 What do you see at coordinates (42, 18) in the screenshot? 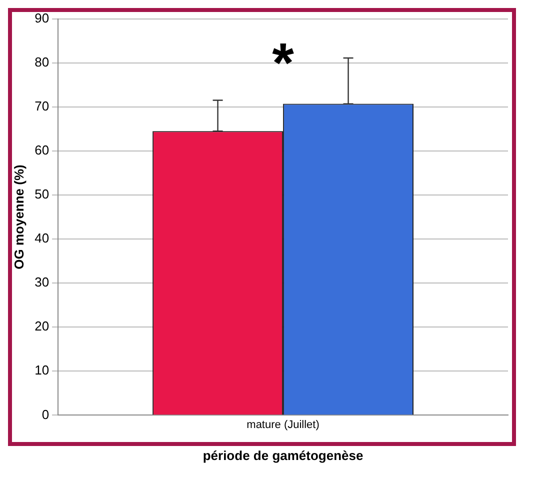
I see `y-tick-label: 90` at bounding box center [42, 18].